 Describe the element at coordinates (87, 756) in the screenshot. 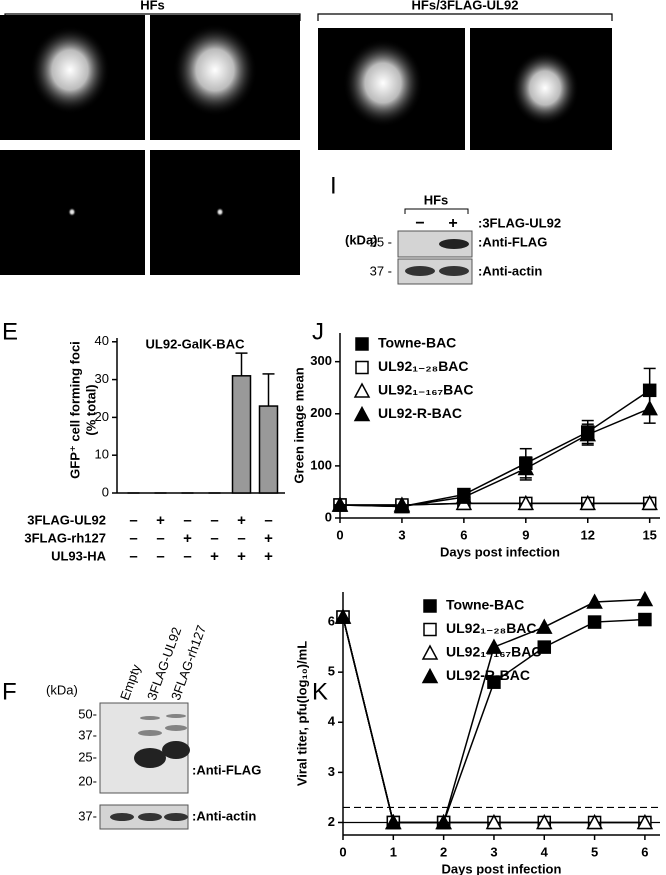

I see `marker-label: 25-` at that location.